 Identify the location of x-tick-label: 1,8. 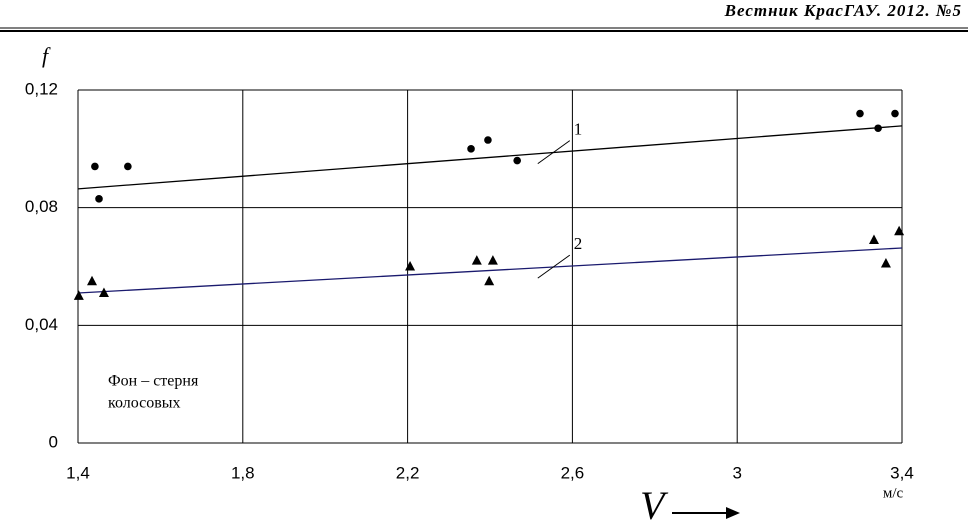
(243, 472).